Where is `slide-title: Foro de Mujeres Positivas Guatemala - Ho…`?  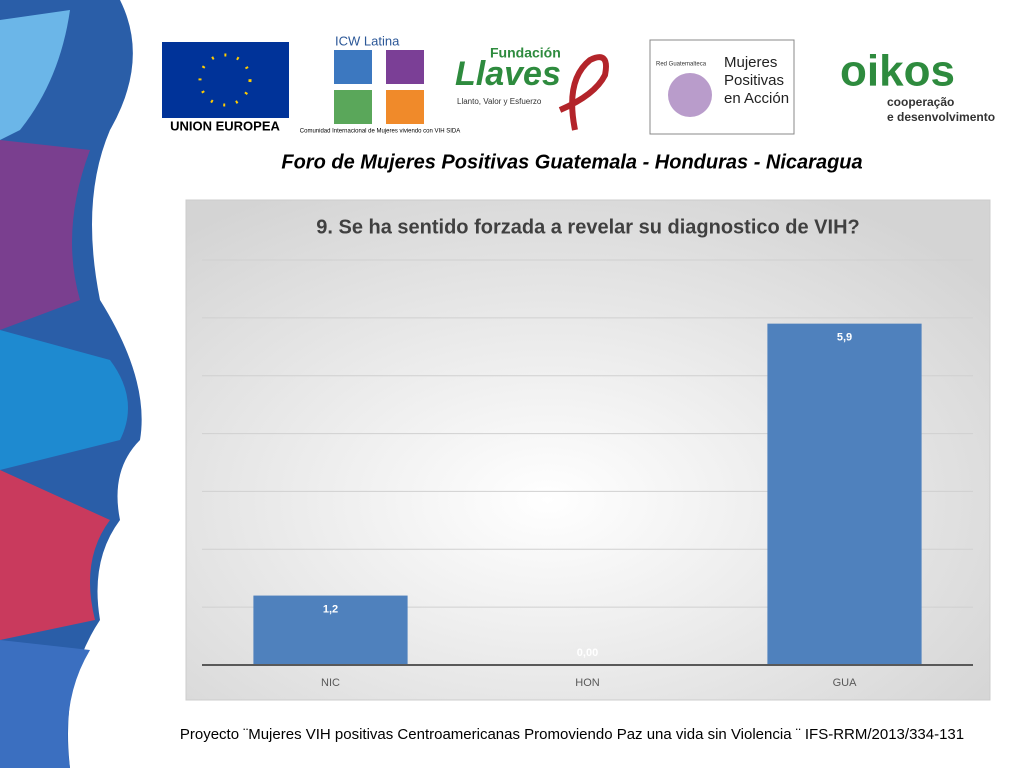
slide-title: Foro de Mujeres Positivas Guatemala - Ho… is located at coordinates (571, 162).